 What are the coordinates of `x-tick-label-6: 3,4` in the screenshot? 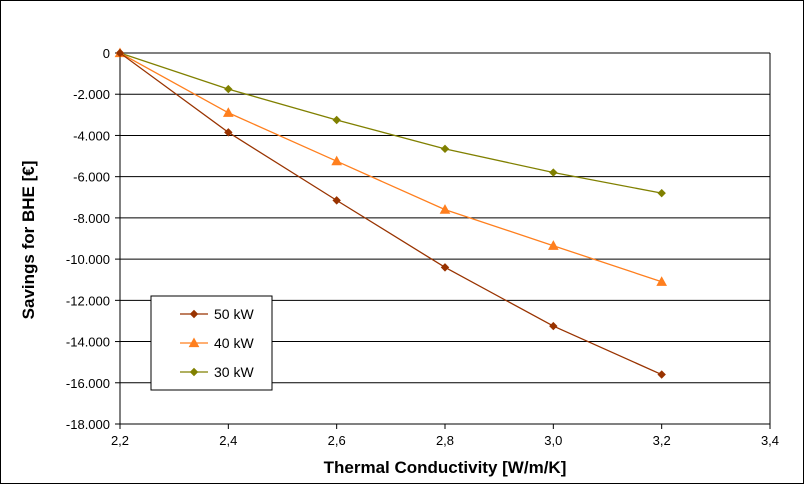 It's located at (770, 440).